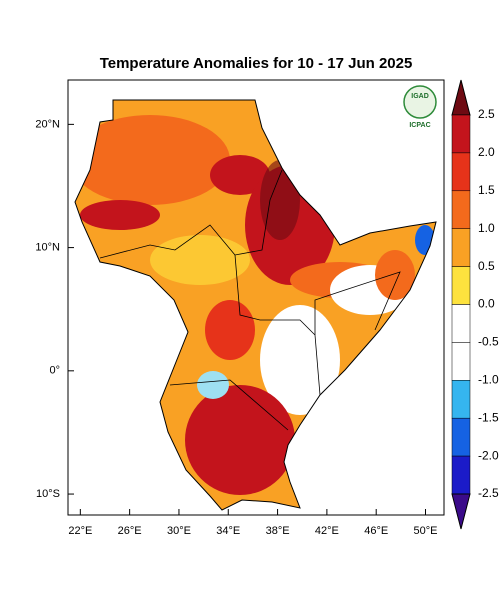 The height and width of the screenshot is (605, 500). I want to click on y-tick-label: 0°, so click(54, 371).